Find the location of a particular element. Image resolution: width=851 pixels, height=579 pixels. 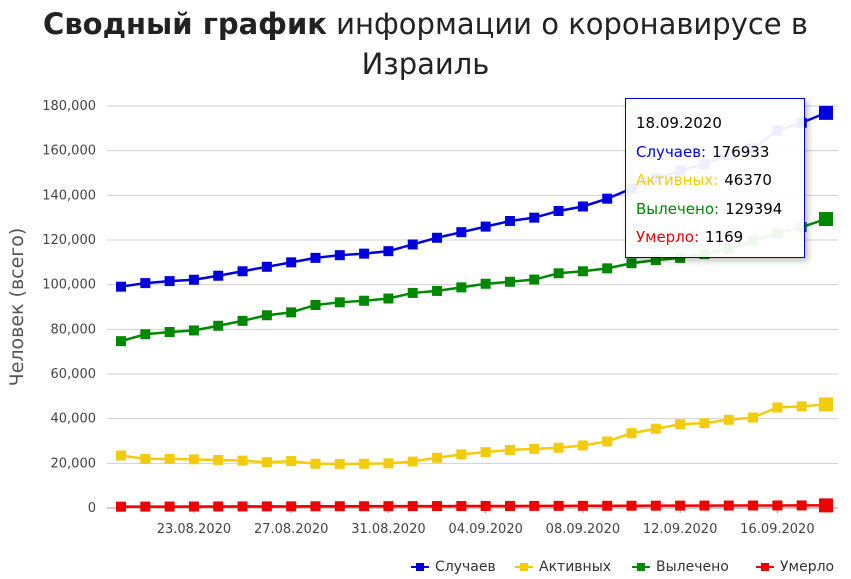

x-tick-label: 08.09.2020 is located at coordinates (583, 529).